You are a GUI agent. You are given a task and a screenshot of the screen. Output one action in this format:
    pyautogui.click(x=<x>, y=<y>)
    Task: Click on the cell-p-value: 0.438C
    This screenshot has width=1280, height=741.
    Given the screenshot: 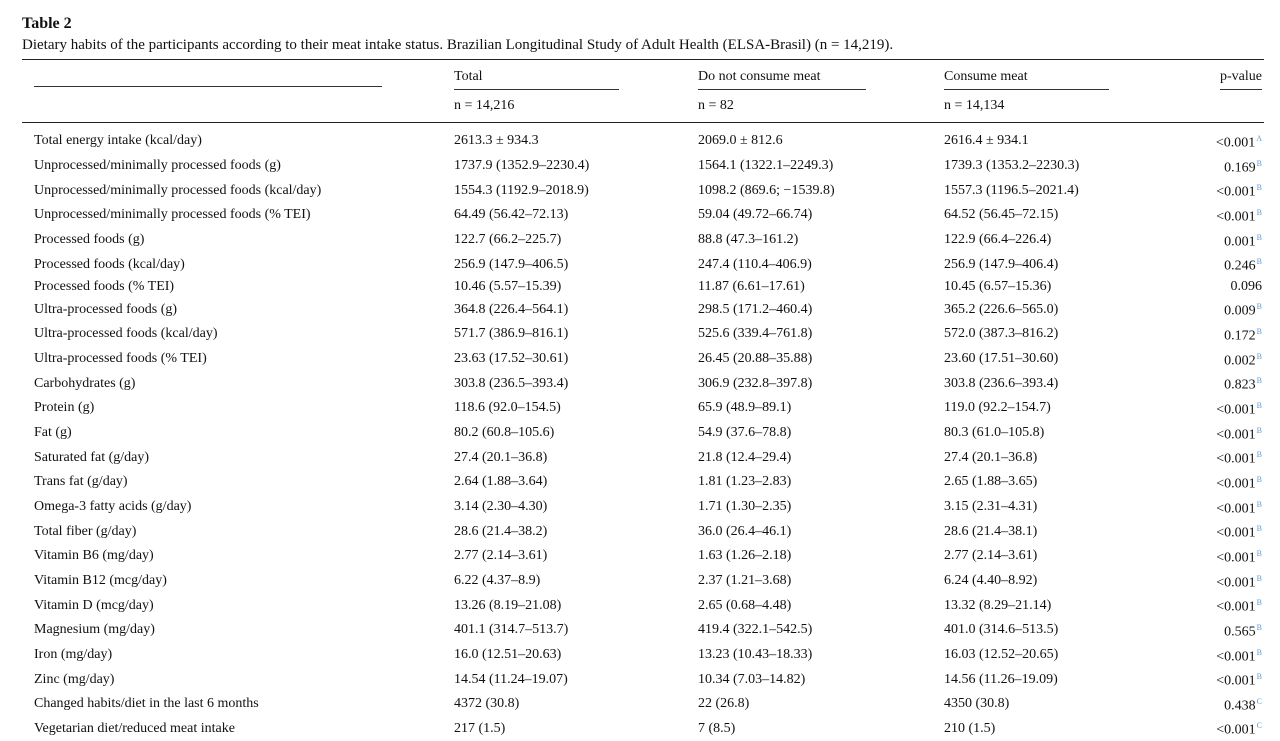 What is the action you would take?
    pyautogui.click(x=1208, y=704)
    